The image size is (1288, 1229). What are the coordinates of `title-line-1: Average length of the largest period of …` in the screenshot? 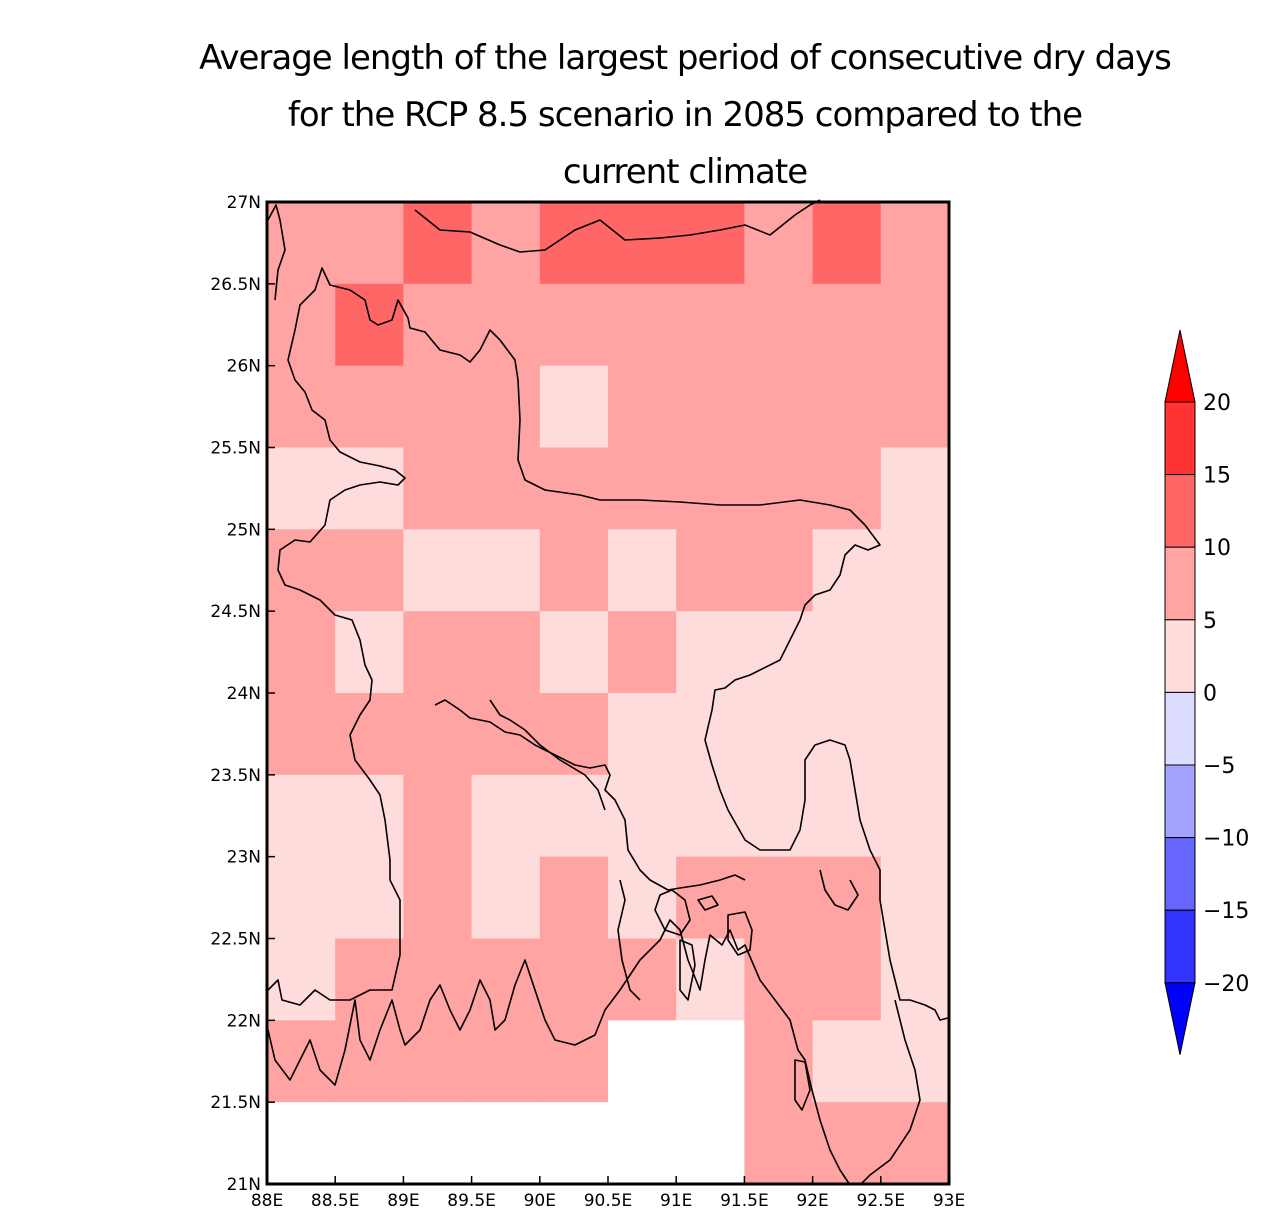 It's located at (685, 58).